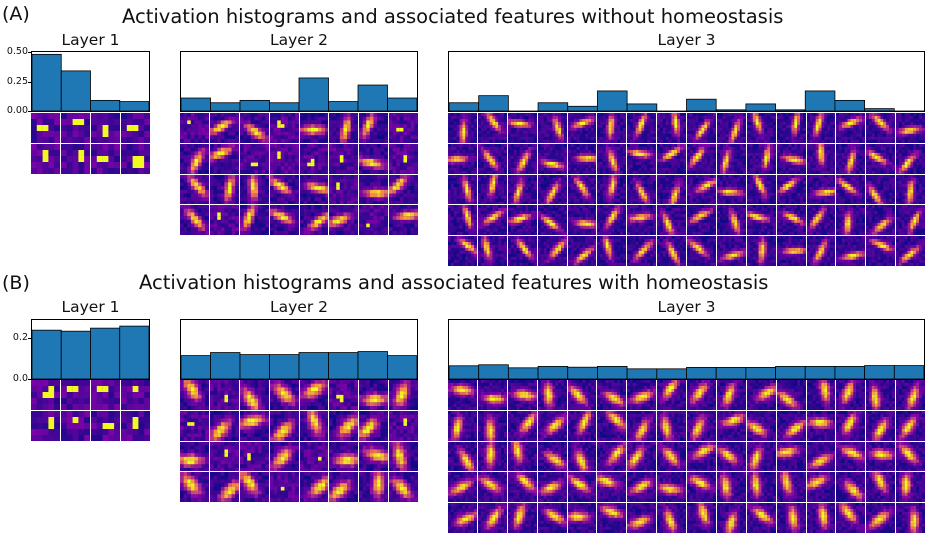  Describe the element at coordinates (686, 40) in the screenshot. I see `panel-title: Layer 3` at that location.